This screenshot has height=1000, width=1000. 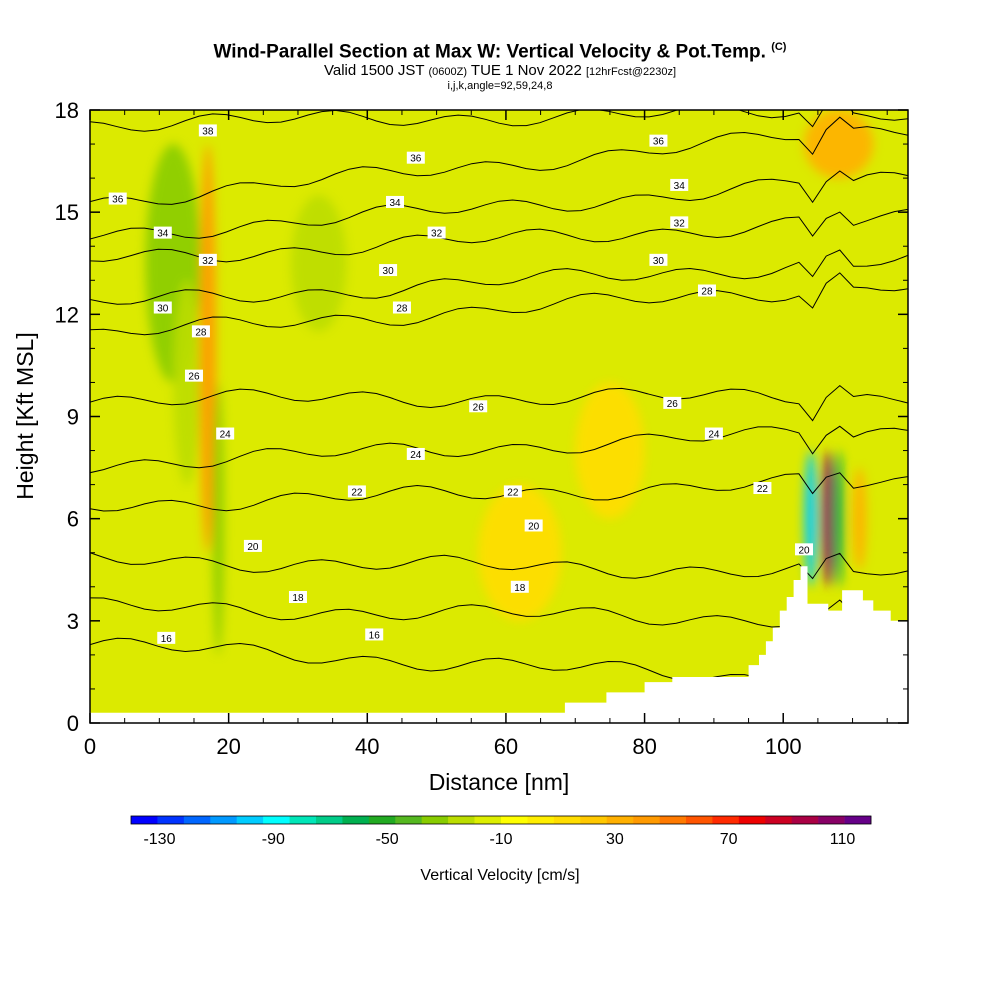 What do you see at coordinates (499, 782) in the screenshot?
I see `x-axis-title: Distance [nm]` at bounding box center [499, 782].